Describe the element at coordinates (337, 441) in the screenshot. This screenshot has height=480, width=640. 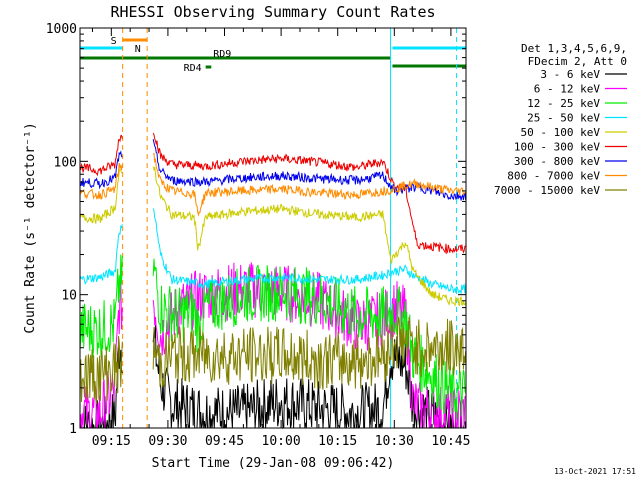
I see `x-tick-label: 10:15` at that location.